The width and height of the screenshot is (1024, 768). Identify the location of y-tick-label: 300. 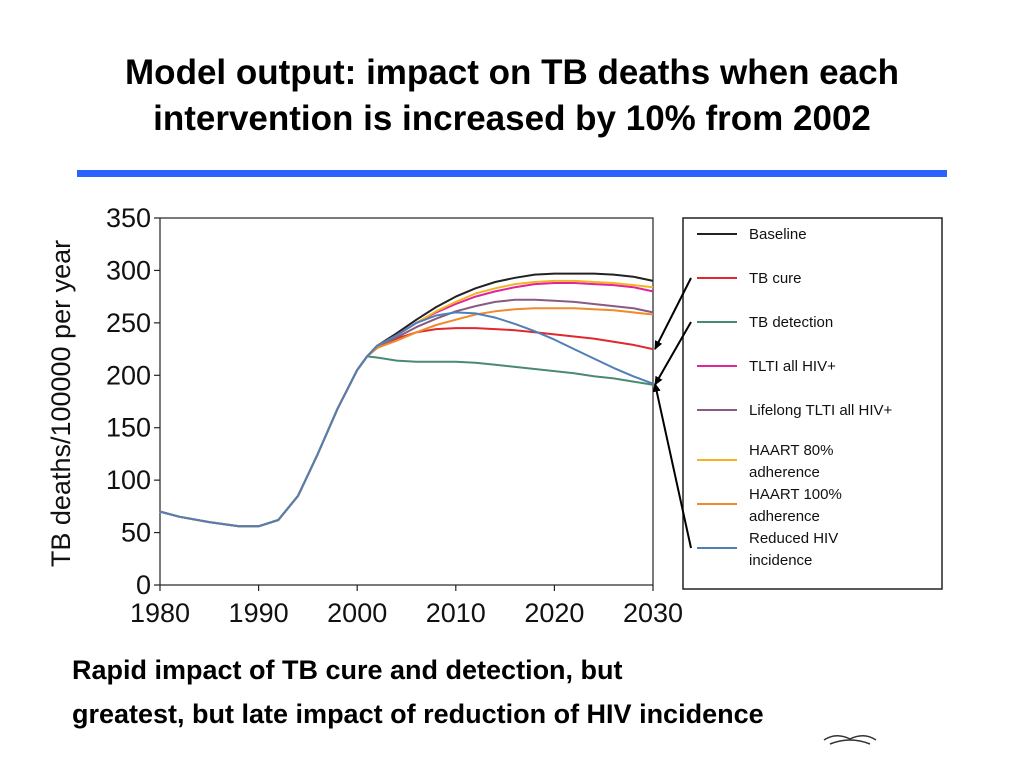
(128, 270).